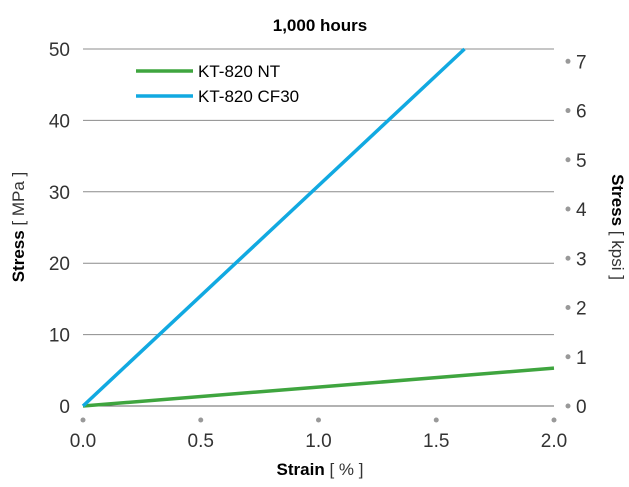 This screenshot has width=629, height=487. I want to click on x-tick-label-1: 0.5, so click(201, 441).